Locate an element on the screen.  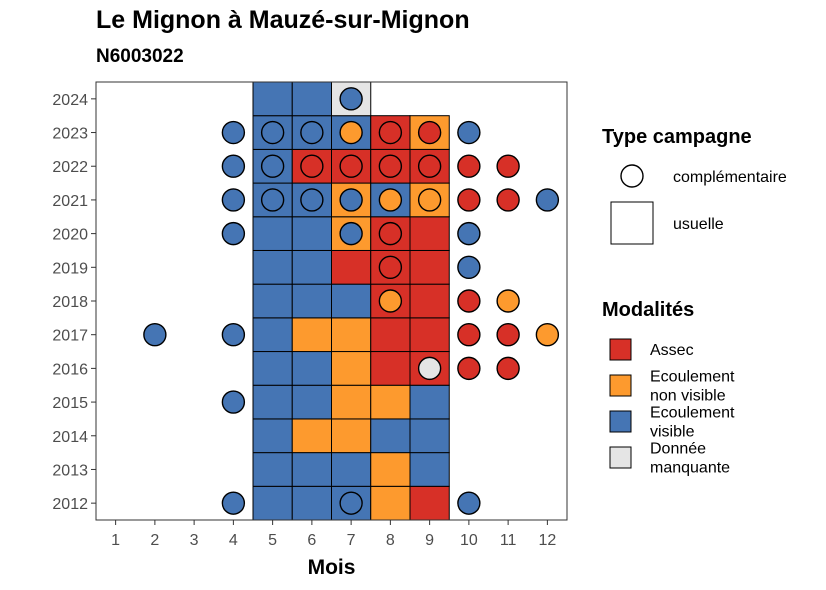
legend-label-A-0: Assec is located at coordinates (672, 350).